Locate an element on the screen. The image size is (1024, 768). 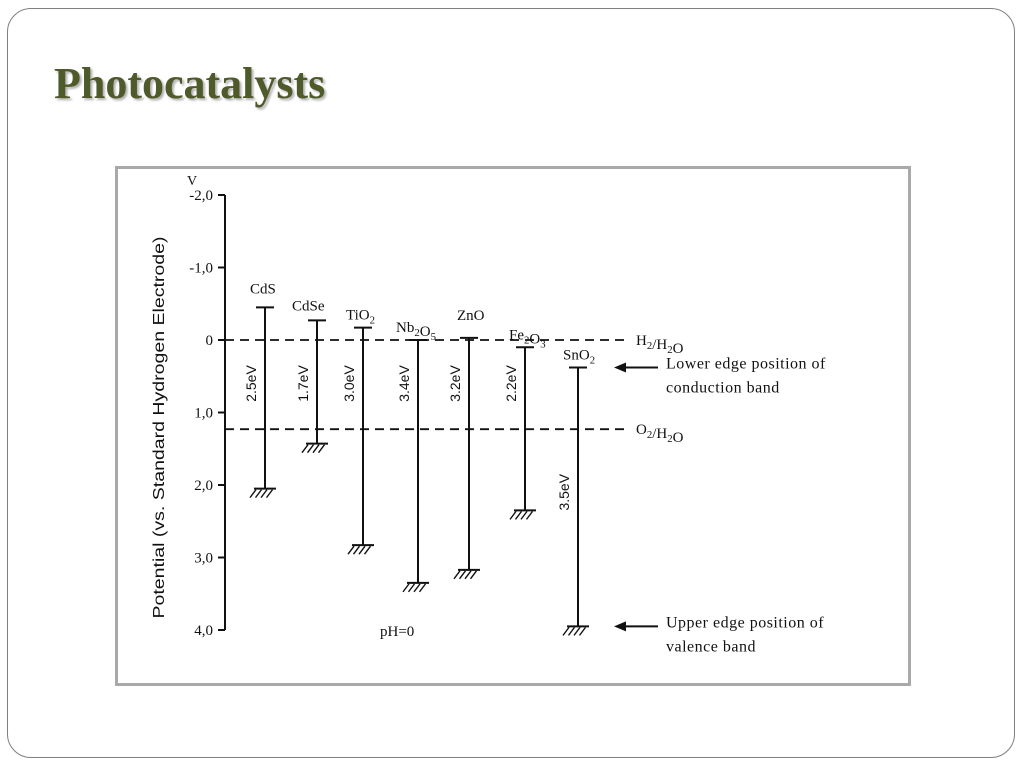
band-tio2 is located at coordinates (360, 440).